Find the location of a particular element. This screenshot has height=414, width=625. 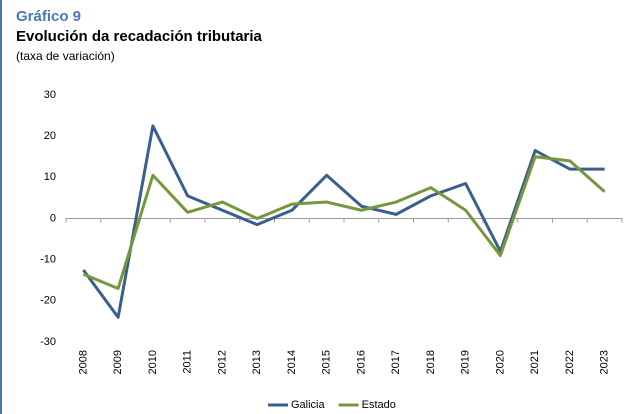

chart-subtitle: (taxa de variación) is located at coordinates (65, 56).